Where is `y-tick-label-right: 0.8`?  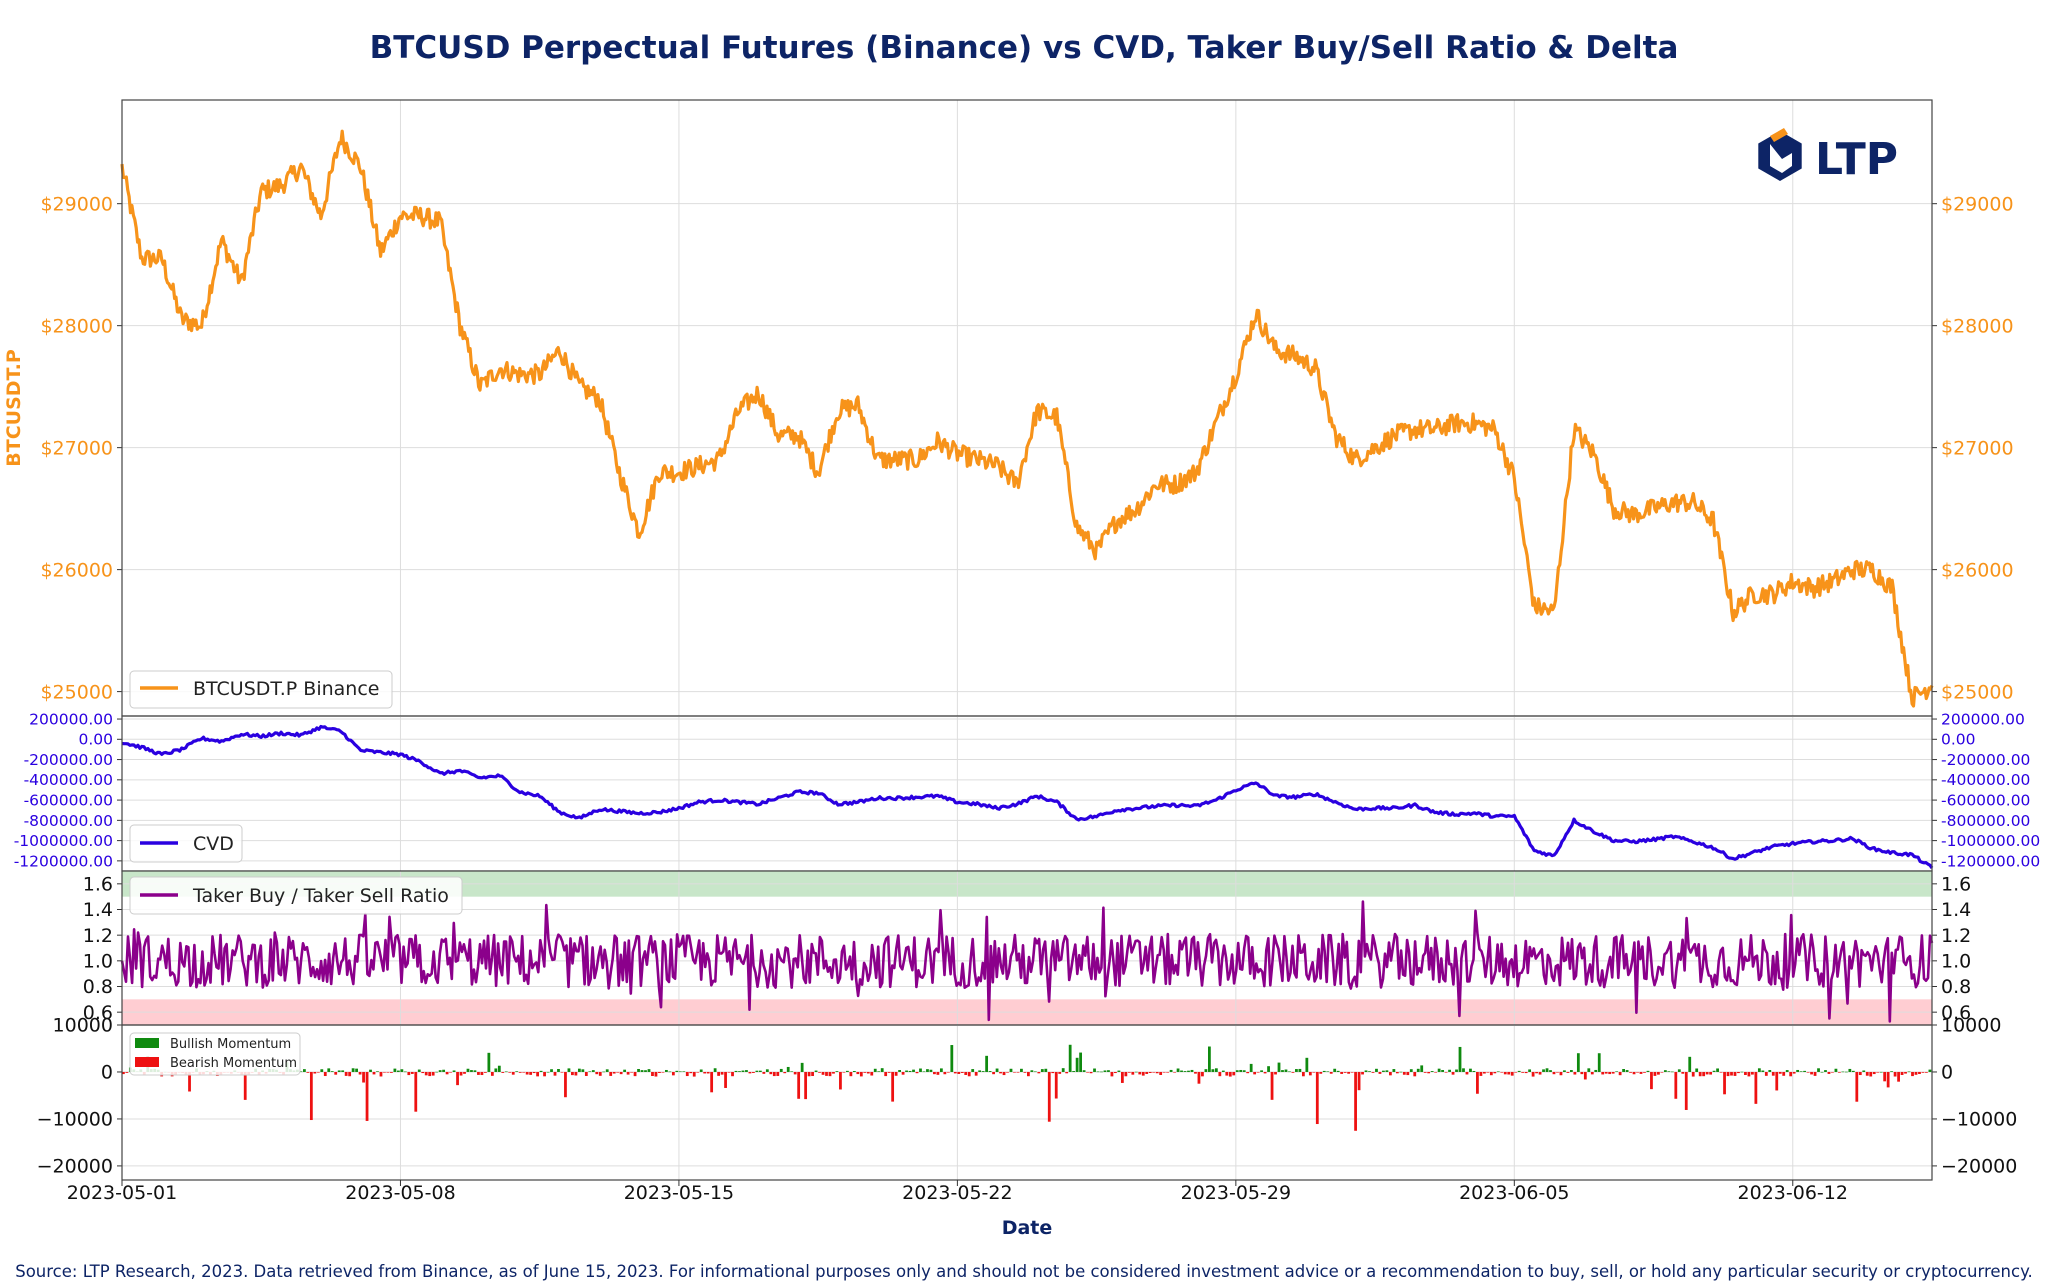 y-tick-label-right: 0.8 is located at coordinates (1956, 987).